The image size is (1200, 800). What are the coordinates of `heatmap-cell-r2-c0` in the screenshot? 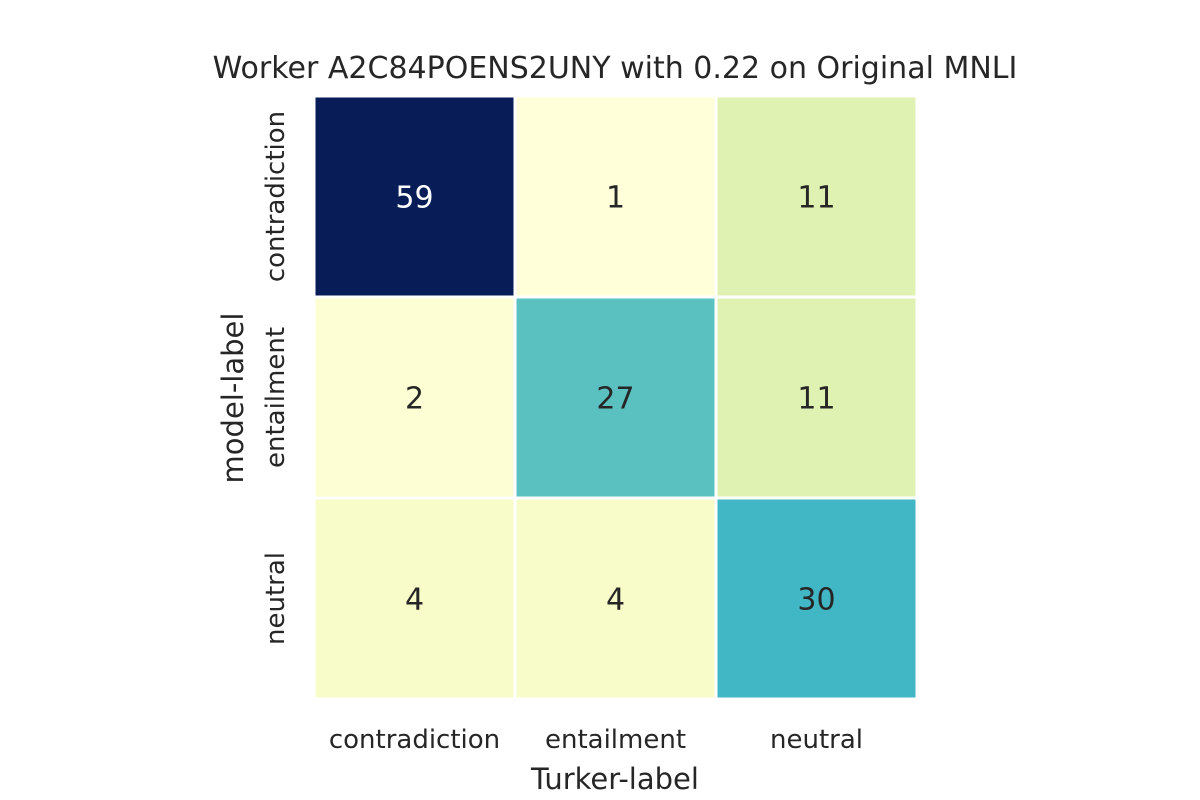 It's located at (414, 598).